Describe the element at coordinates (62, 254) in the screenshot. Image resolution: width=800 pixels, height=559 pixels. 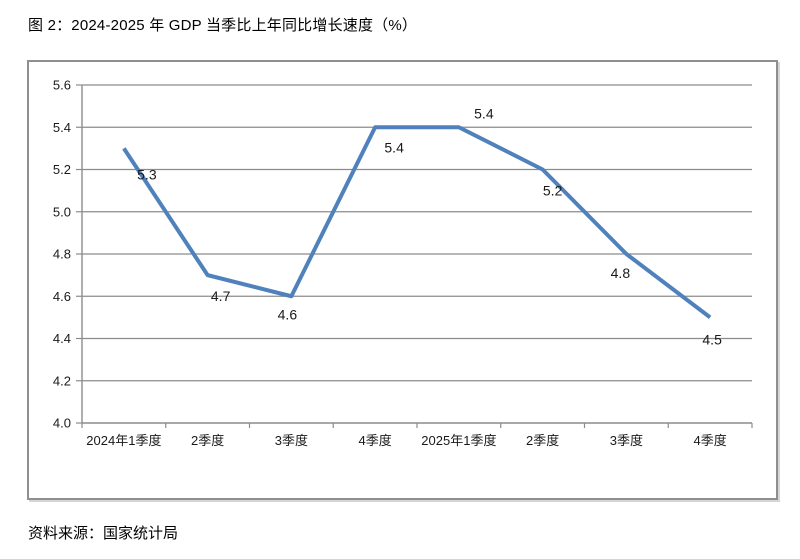
I see `y-axis-tick-label: 4.8` at that location.